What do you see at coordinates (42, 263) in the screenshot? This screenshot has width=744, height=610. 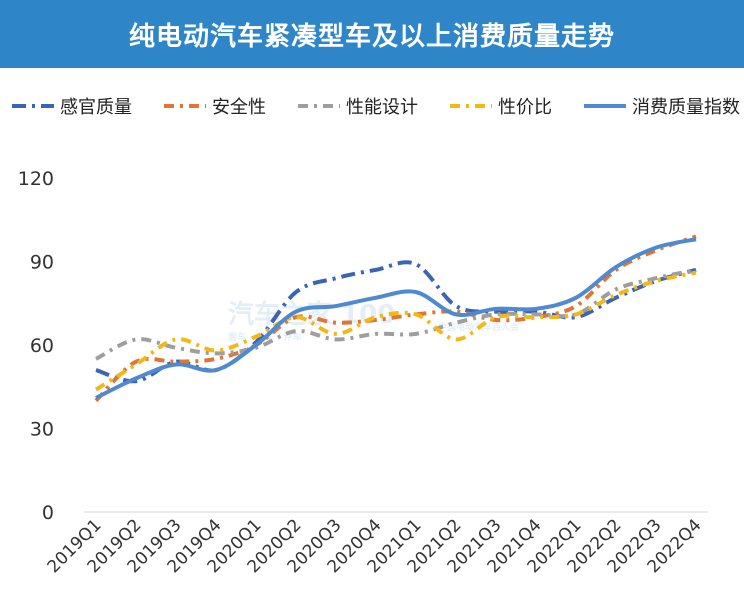 I see `y-tick-label: 90` at bounding box center [42, 263].